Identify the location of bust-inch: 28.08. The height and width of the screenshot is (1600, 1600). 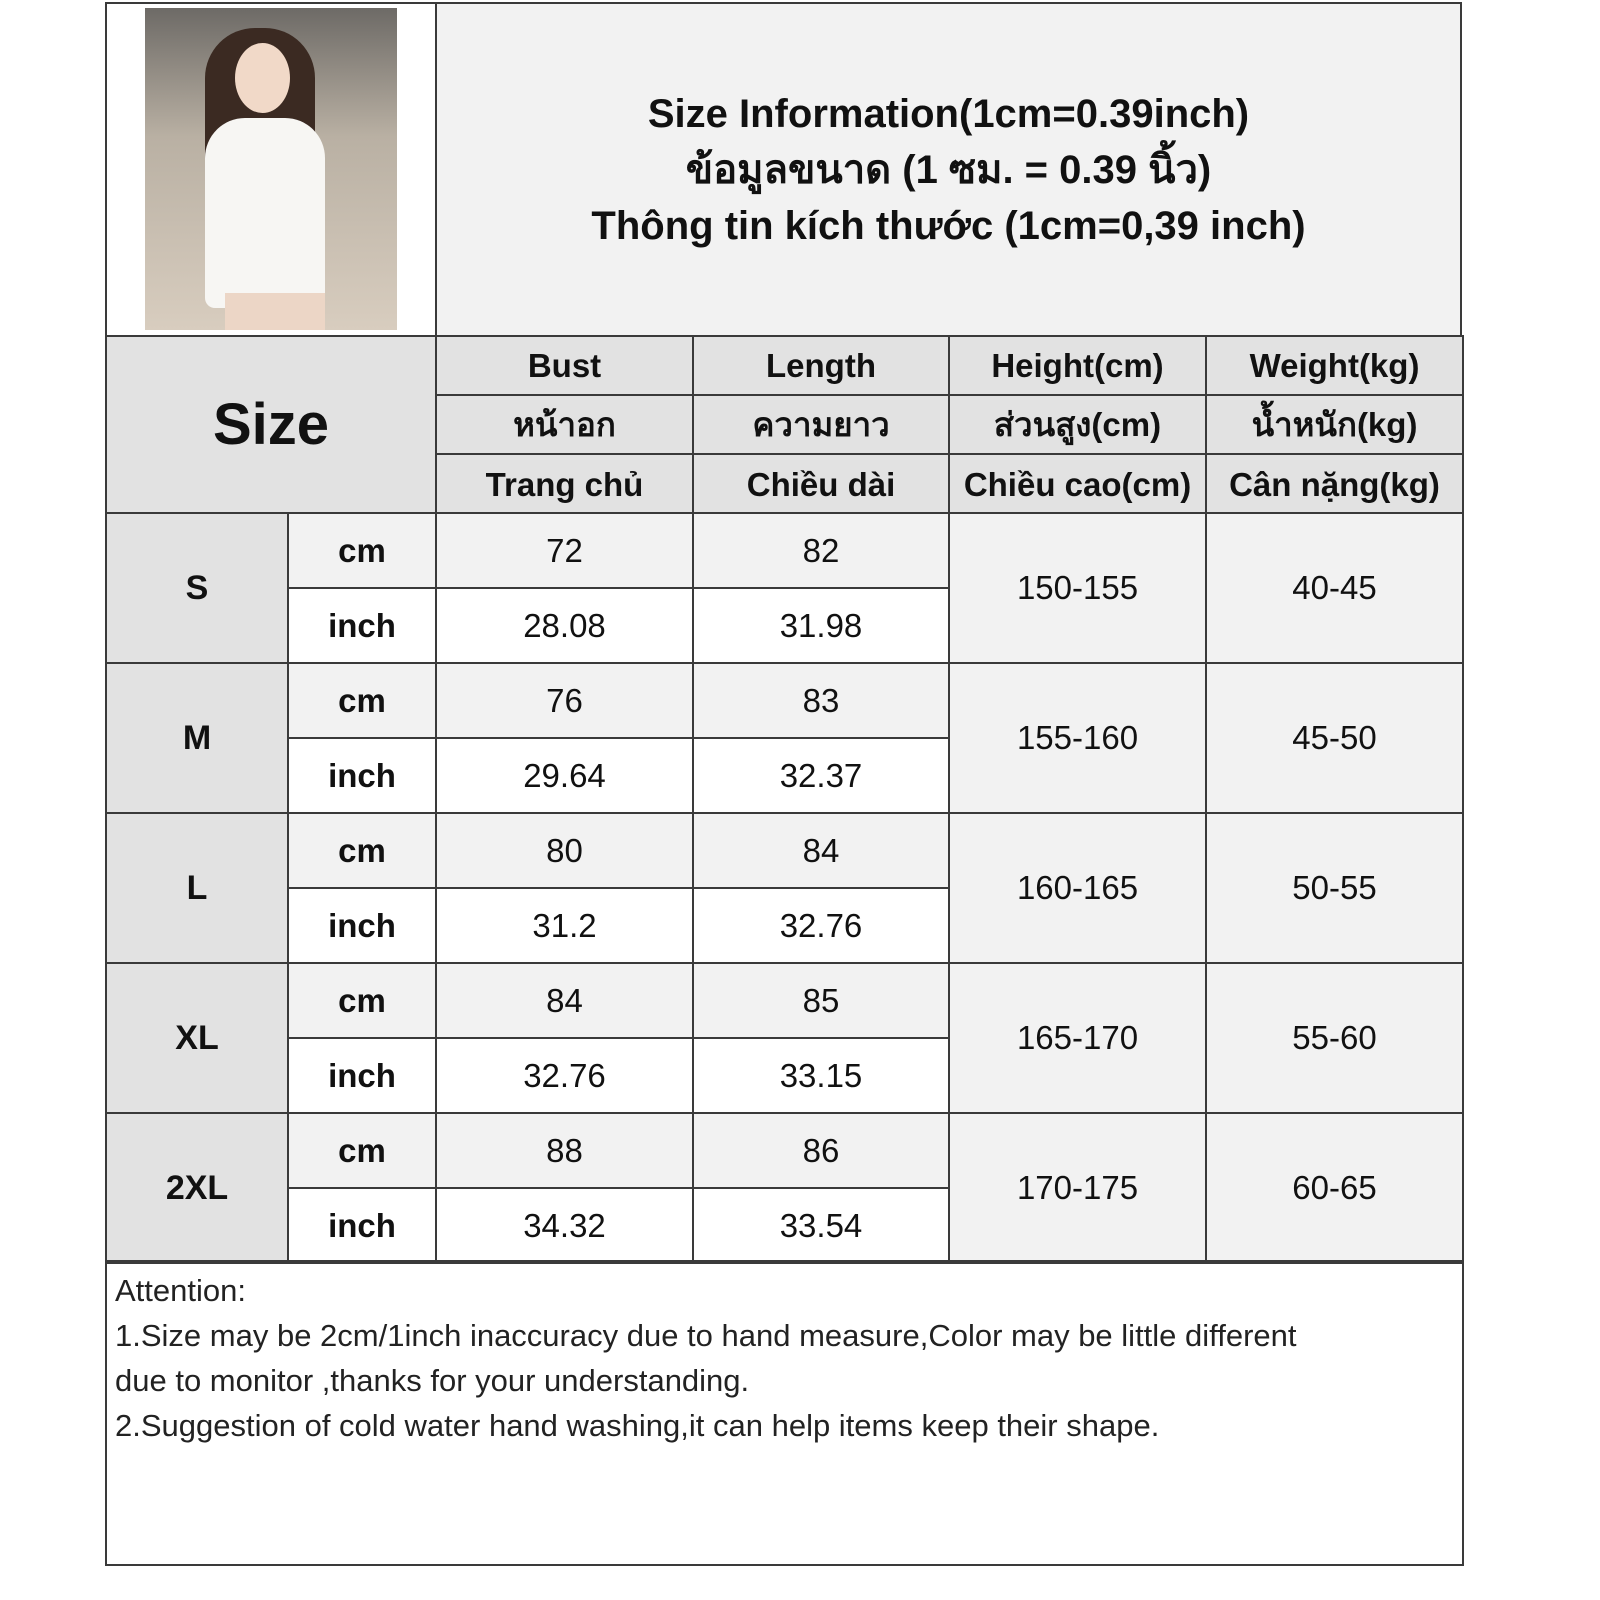
(564, 625).